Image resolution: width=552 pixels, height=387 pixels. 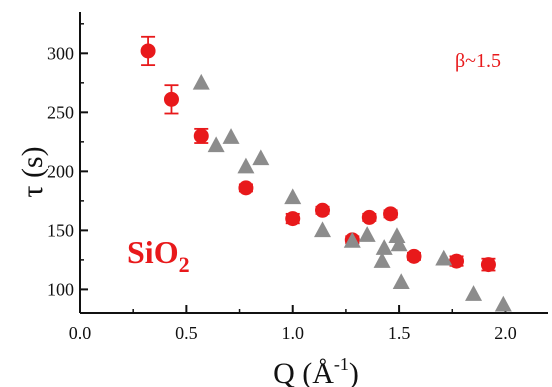 I want to click on x-tick-label: 0.5, so click(x=186, y=333).